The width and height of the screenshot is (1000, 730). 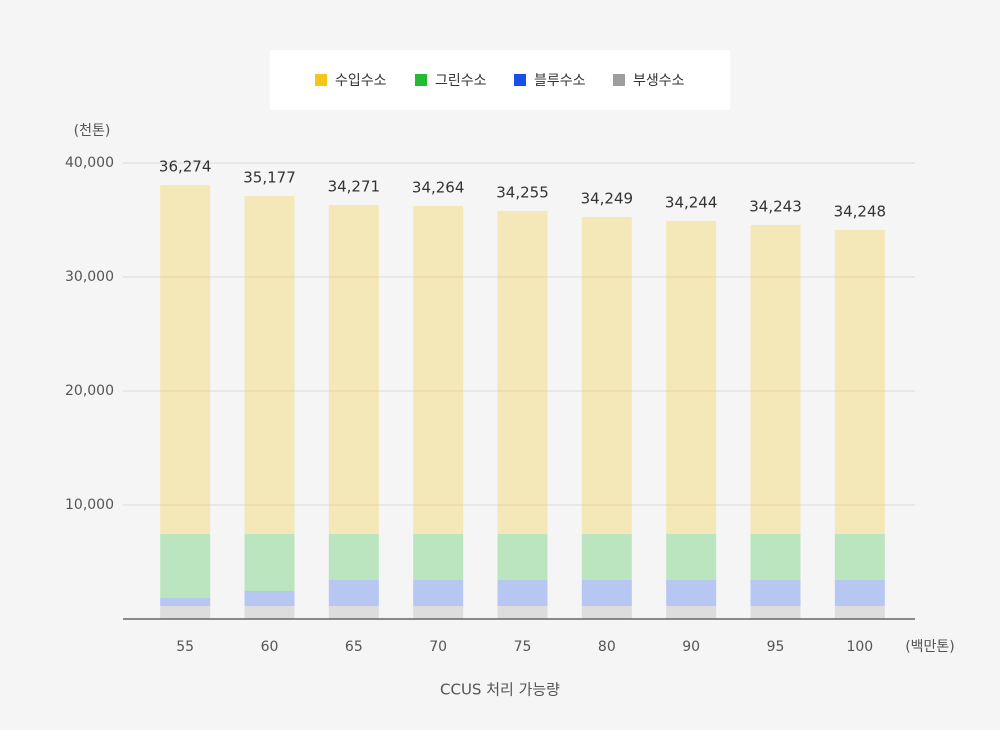 I want to click on total-label: 34,249, so click(x=607, y=198).